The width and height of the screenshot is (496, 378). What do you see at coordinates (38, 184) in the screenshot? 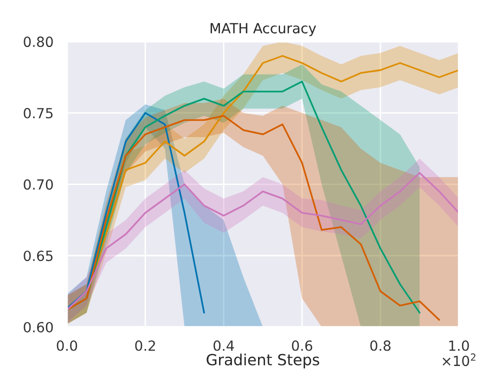
I see `y-tick-label: 0.70` at bounding box center [38, 184].